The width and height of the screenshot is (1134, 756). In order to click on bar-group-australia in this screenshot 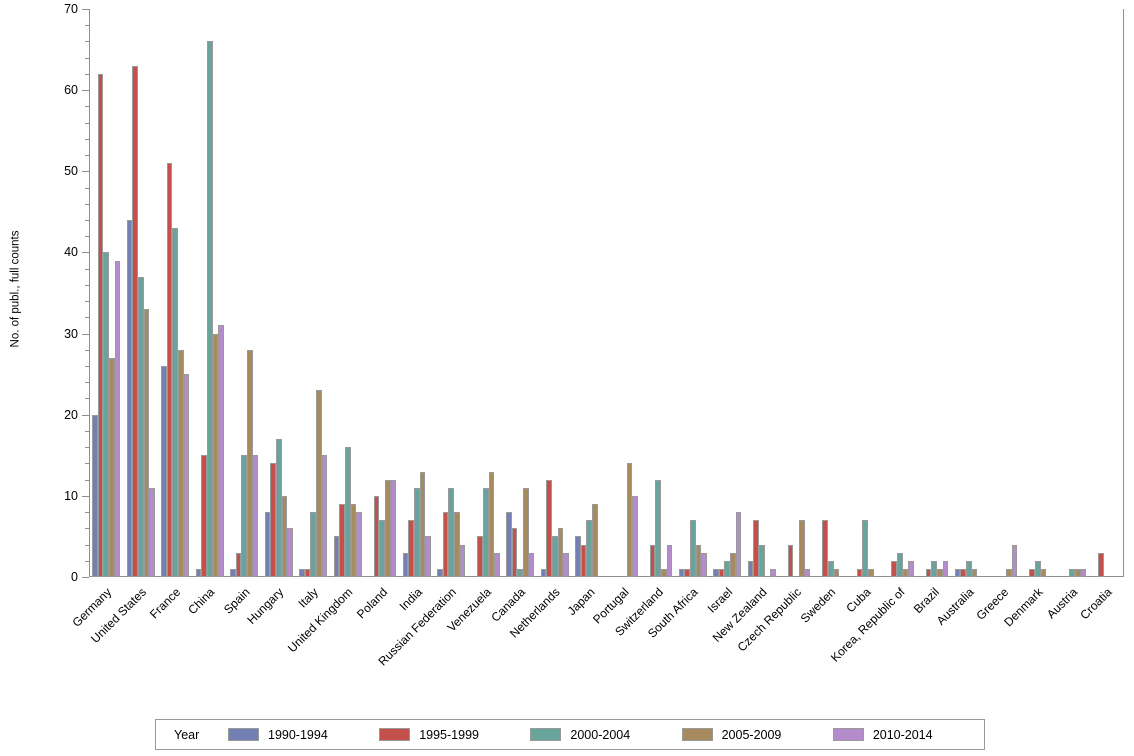, I will do `click(969, 293)`.